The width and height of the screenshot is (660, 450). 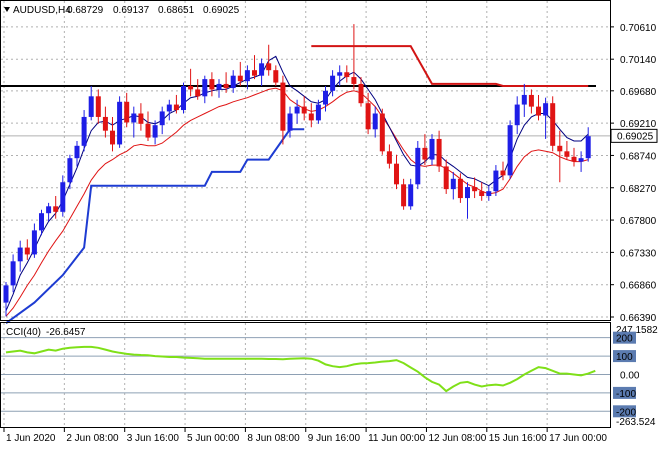 I want to click on cci-max-label: 247.1582, so click(x=637, y=330).